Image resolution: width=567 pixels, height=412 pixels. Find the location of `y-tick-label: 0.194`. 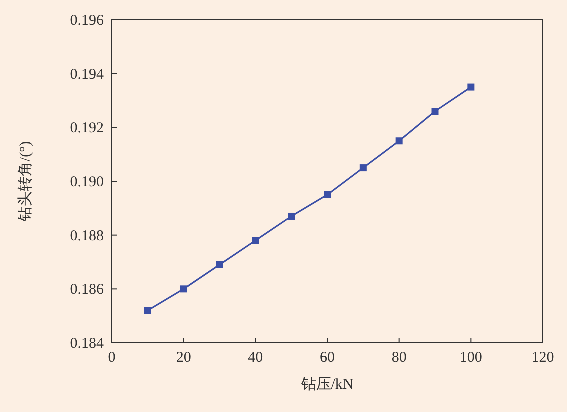

y-tick-label: 0.194 is located at coordinates (87, 74).